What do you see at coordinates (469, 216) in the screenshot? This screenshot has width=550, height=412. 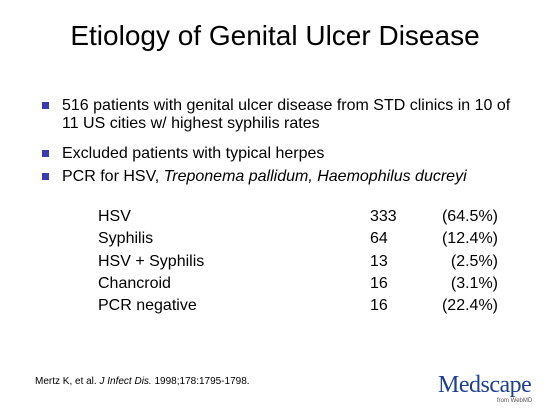 I see `row-percent: (64.5%)` at bounding box center [469, 216].